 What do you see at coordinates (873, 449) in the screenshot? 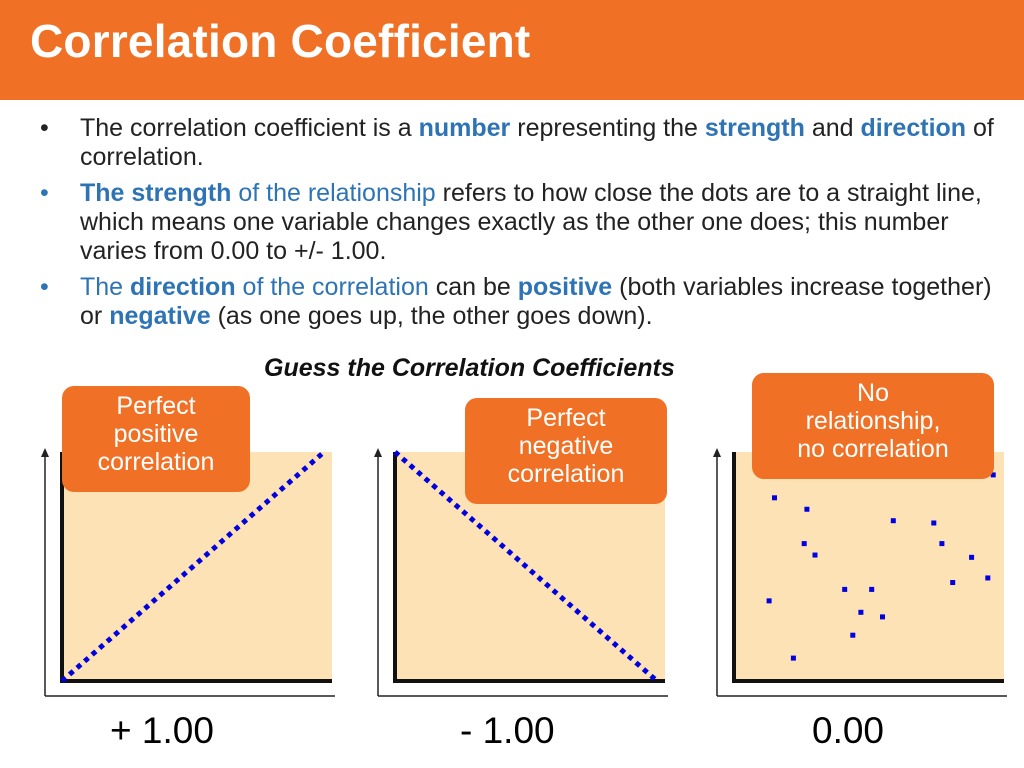
I see `callout-line: no correlation` at bounding box center [873, 449].